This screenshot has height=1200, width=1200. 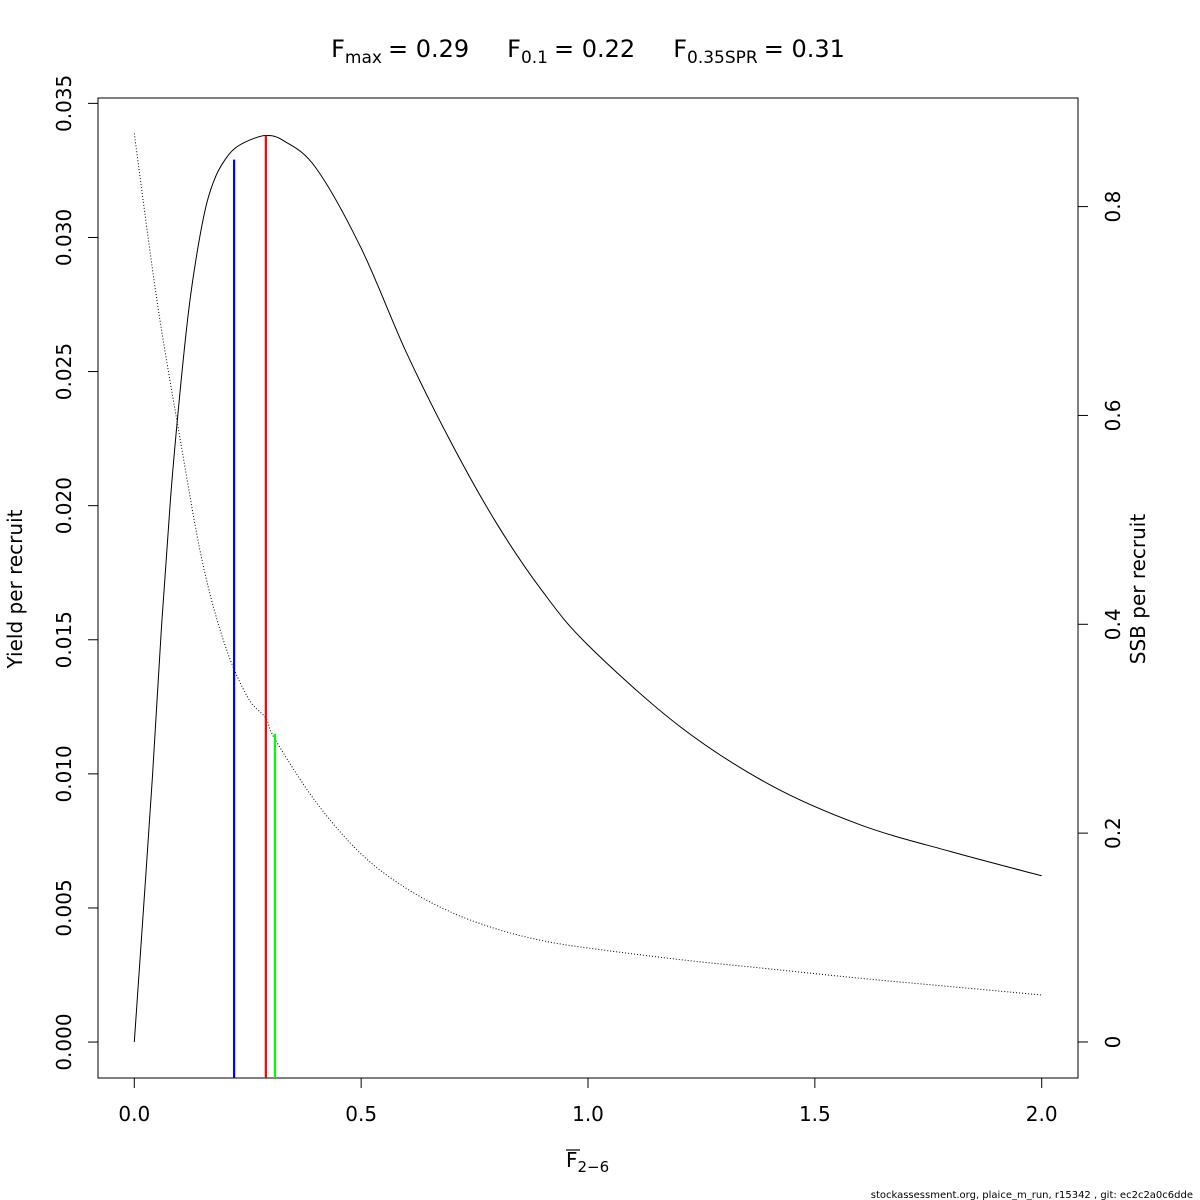 I want to click on y-right-tick-label: 0.6, so click(x=1113, y=416).